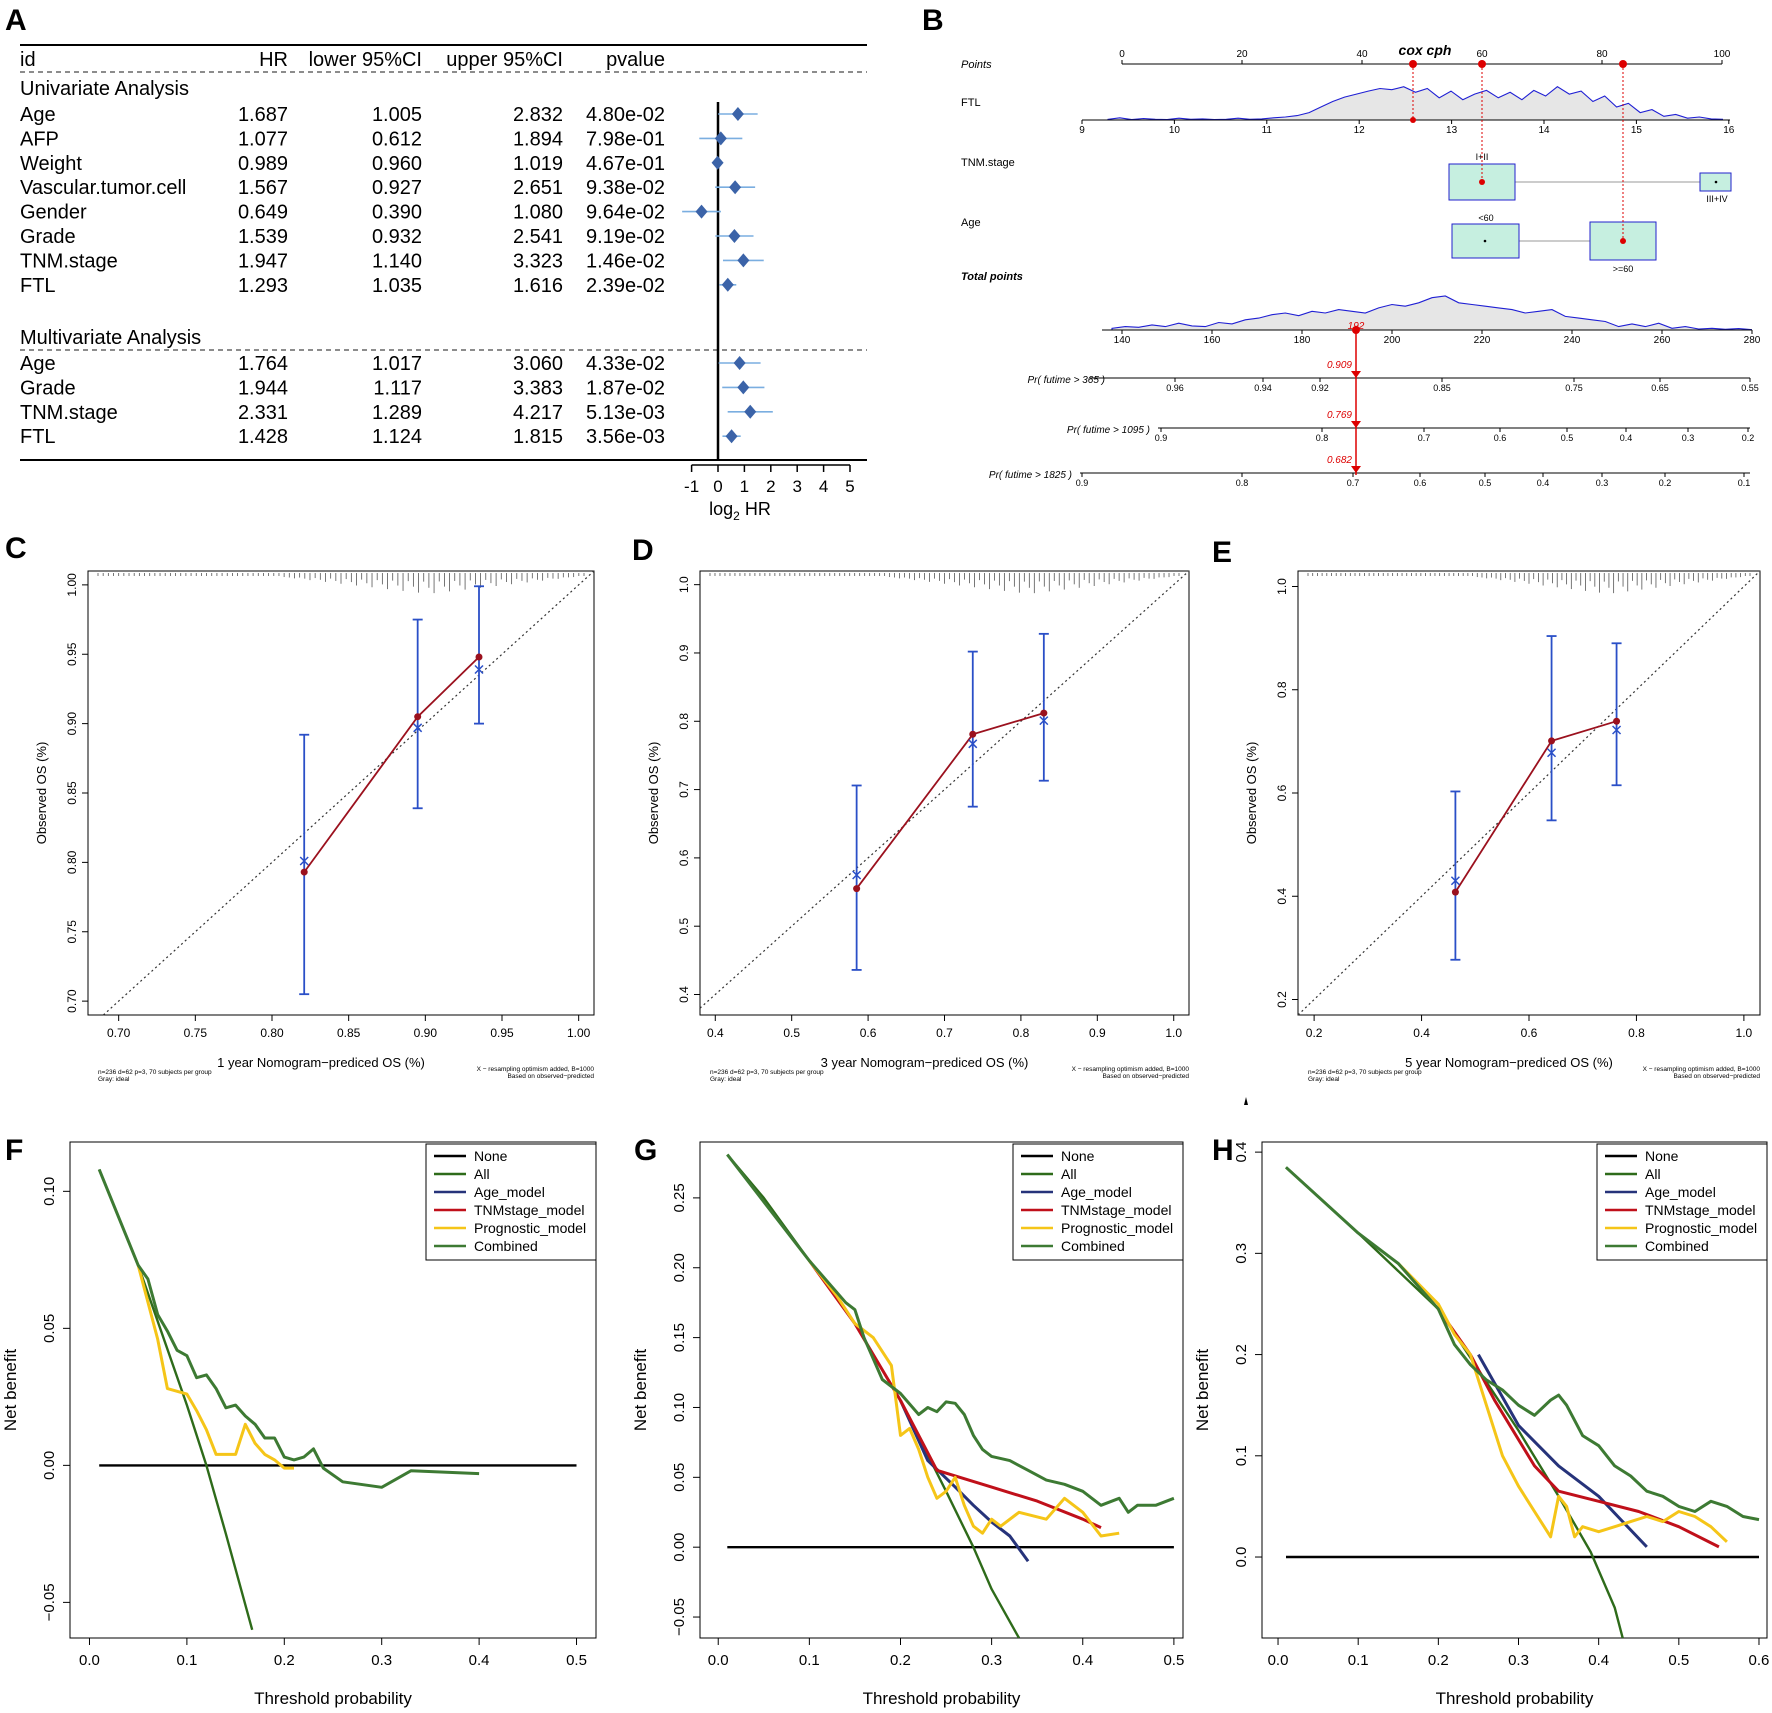  I want to click on forest-axis: -1 0 1 2 3 4 5, so click(769, 480).